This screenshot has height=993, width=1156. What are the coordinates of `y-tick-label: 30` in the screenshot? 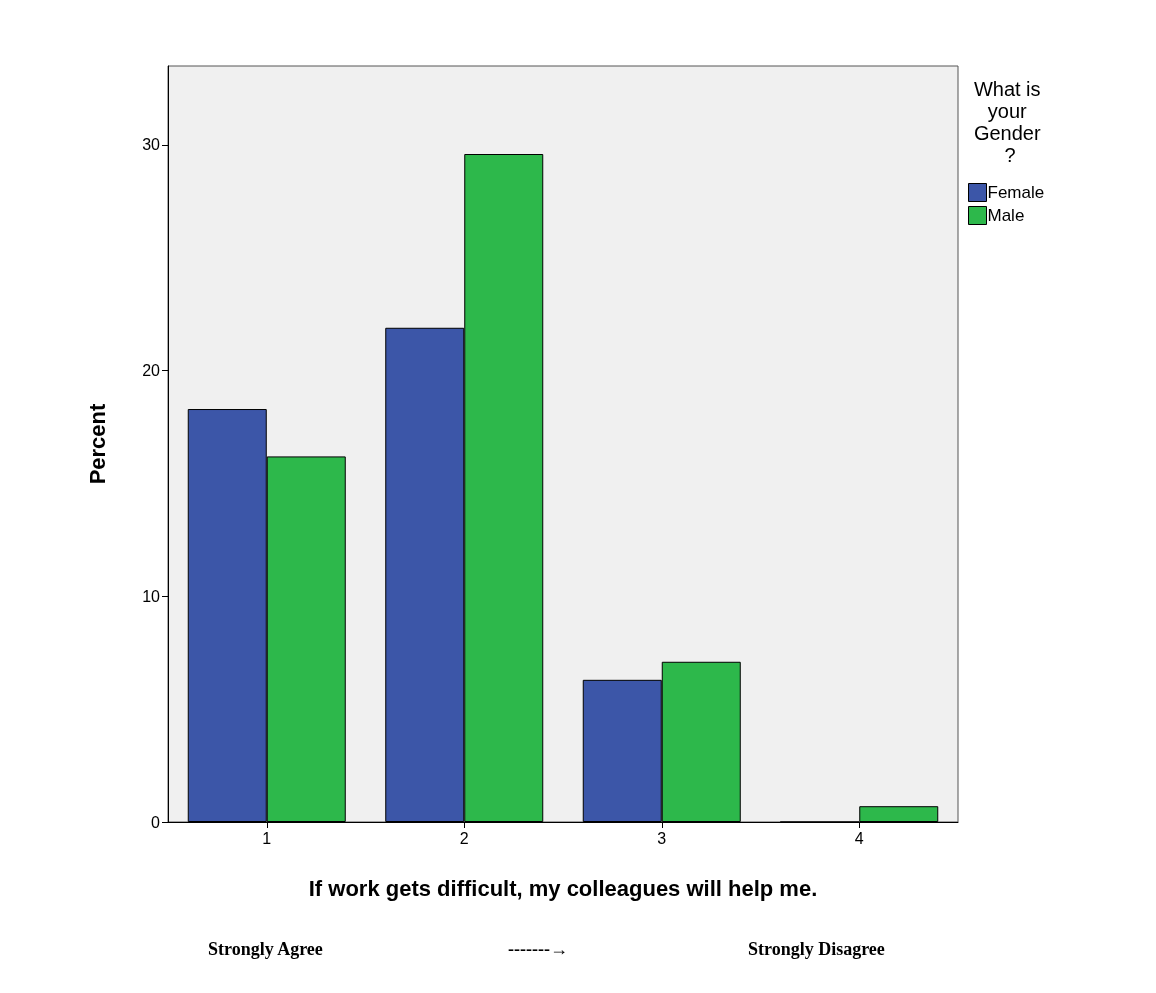 It's located at (151, 145).